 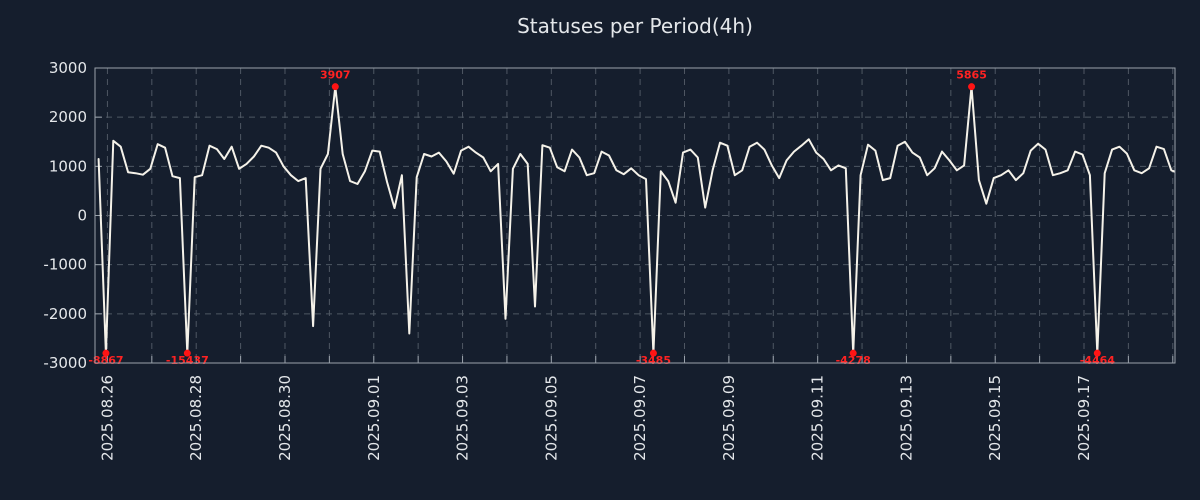 What do you see at coordinates (1098, 360) in the screenshot?
I see `extreme-value-label: -4464` at bounding box center [1098, 360].